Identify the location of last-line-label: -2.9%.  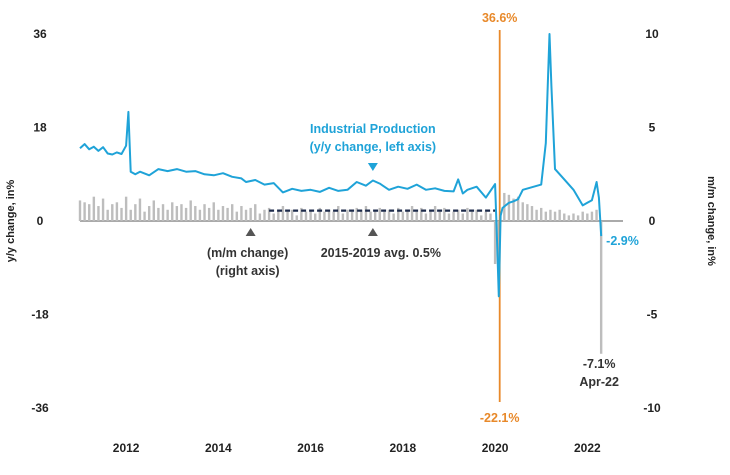
(622, 241).